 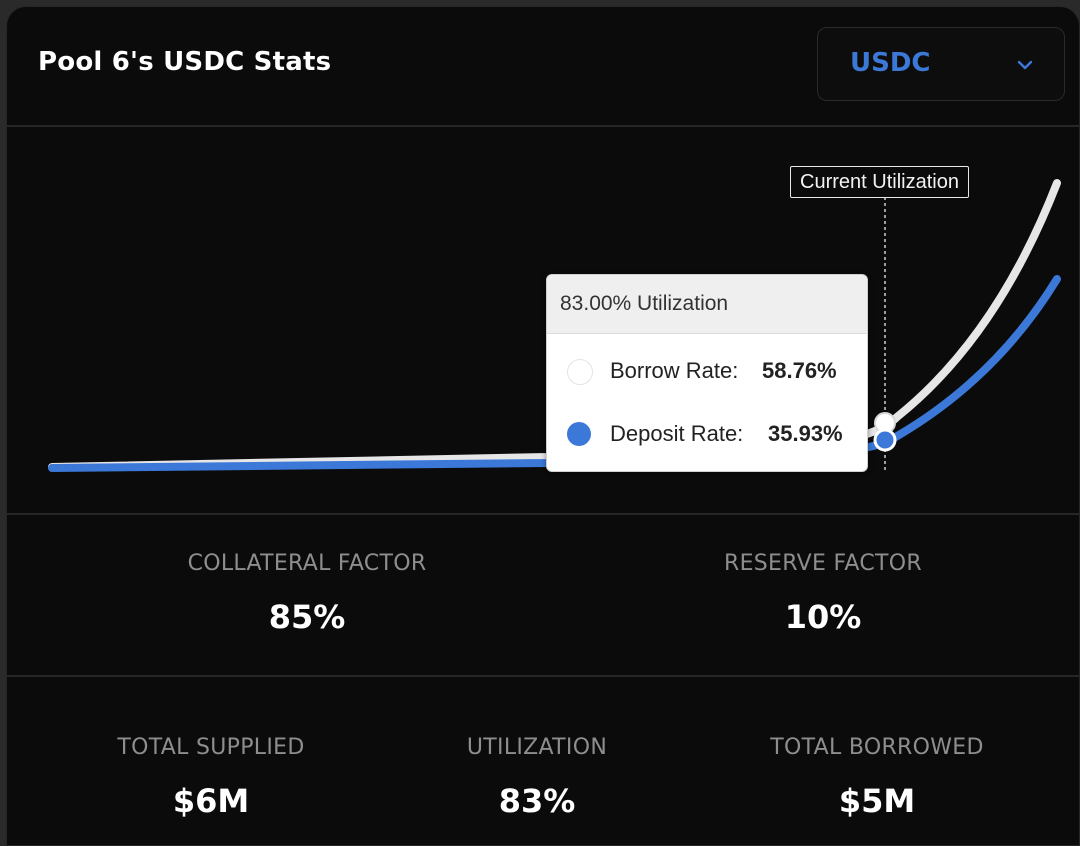 What do you see at coordinates (677, 433) in the screenshot?
I see `tooltip-deposit-label: Deposit Rate:` at bounding box center [677, 433].